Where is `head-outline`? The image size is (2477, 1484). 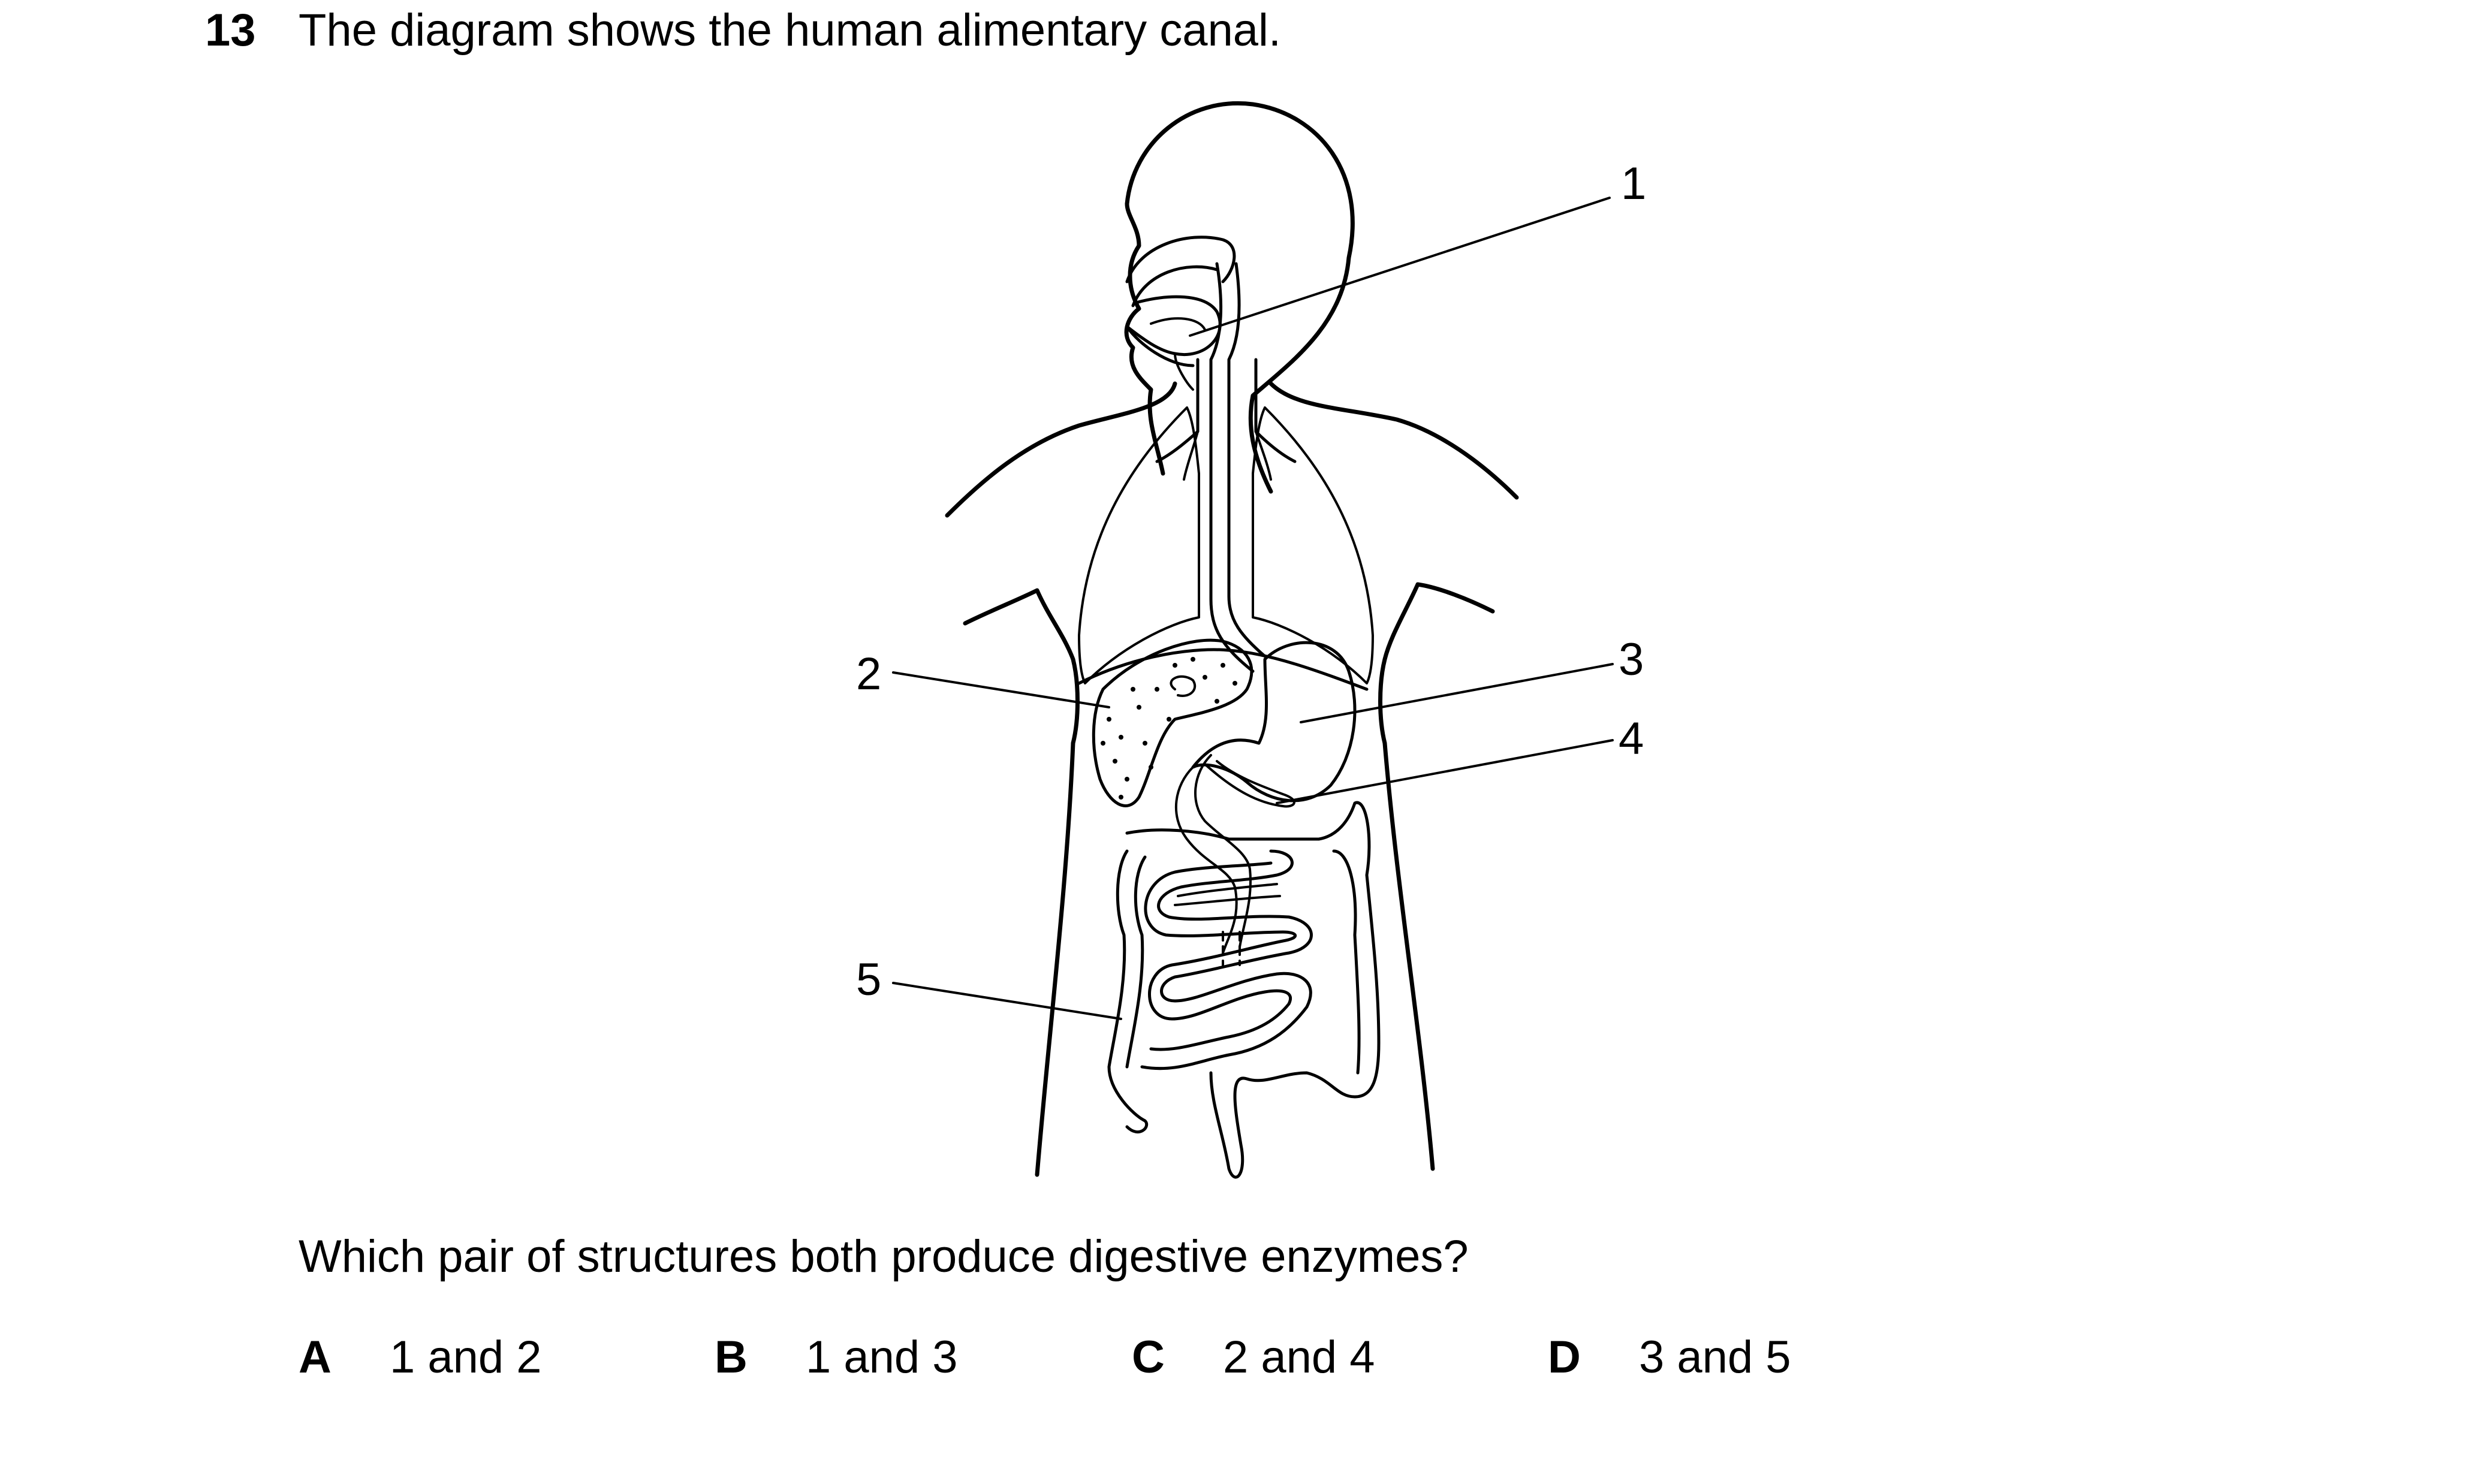 head-outline is located at coordinates (1239, 297).